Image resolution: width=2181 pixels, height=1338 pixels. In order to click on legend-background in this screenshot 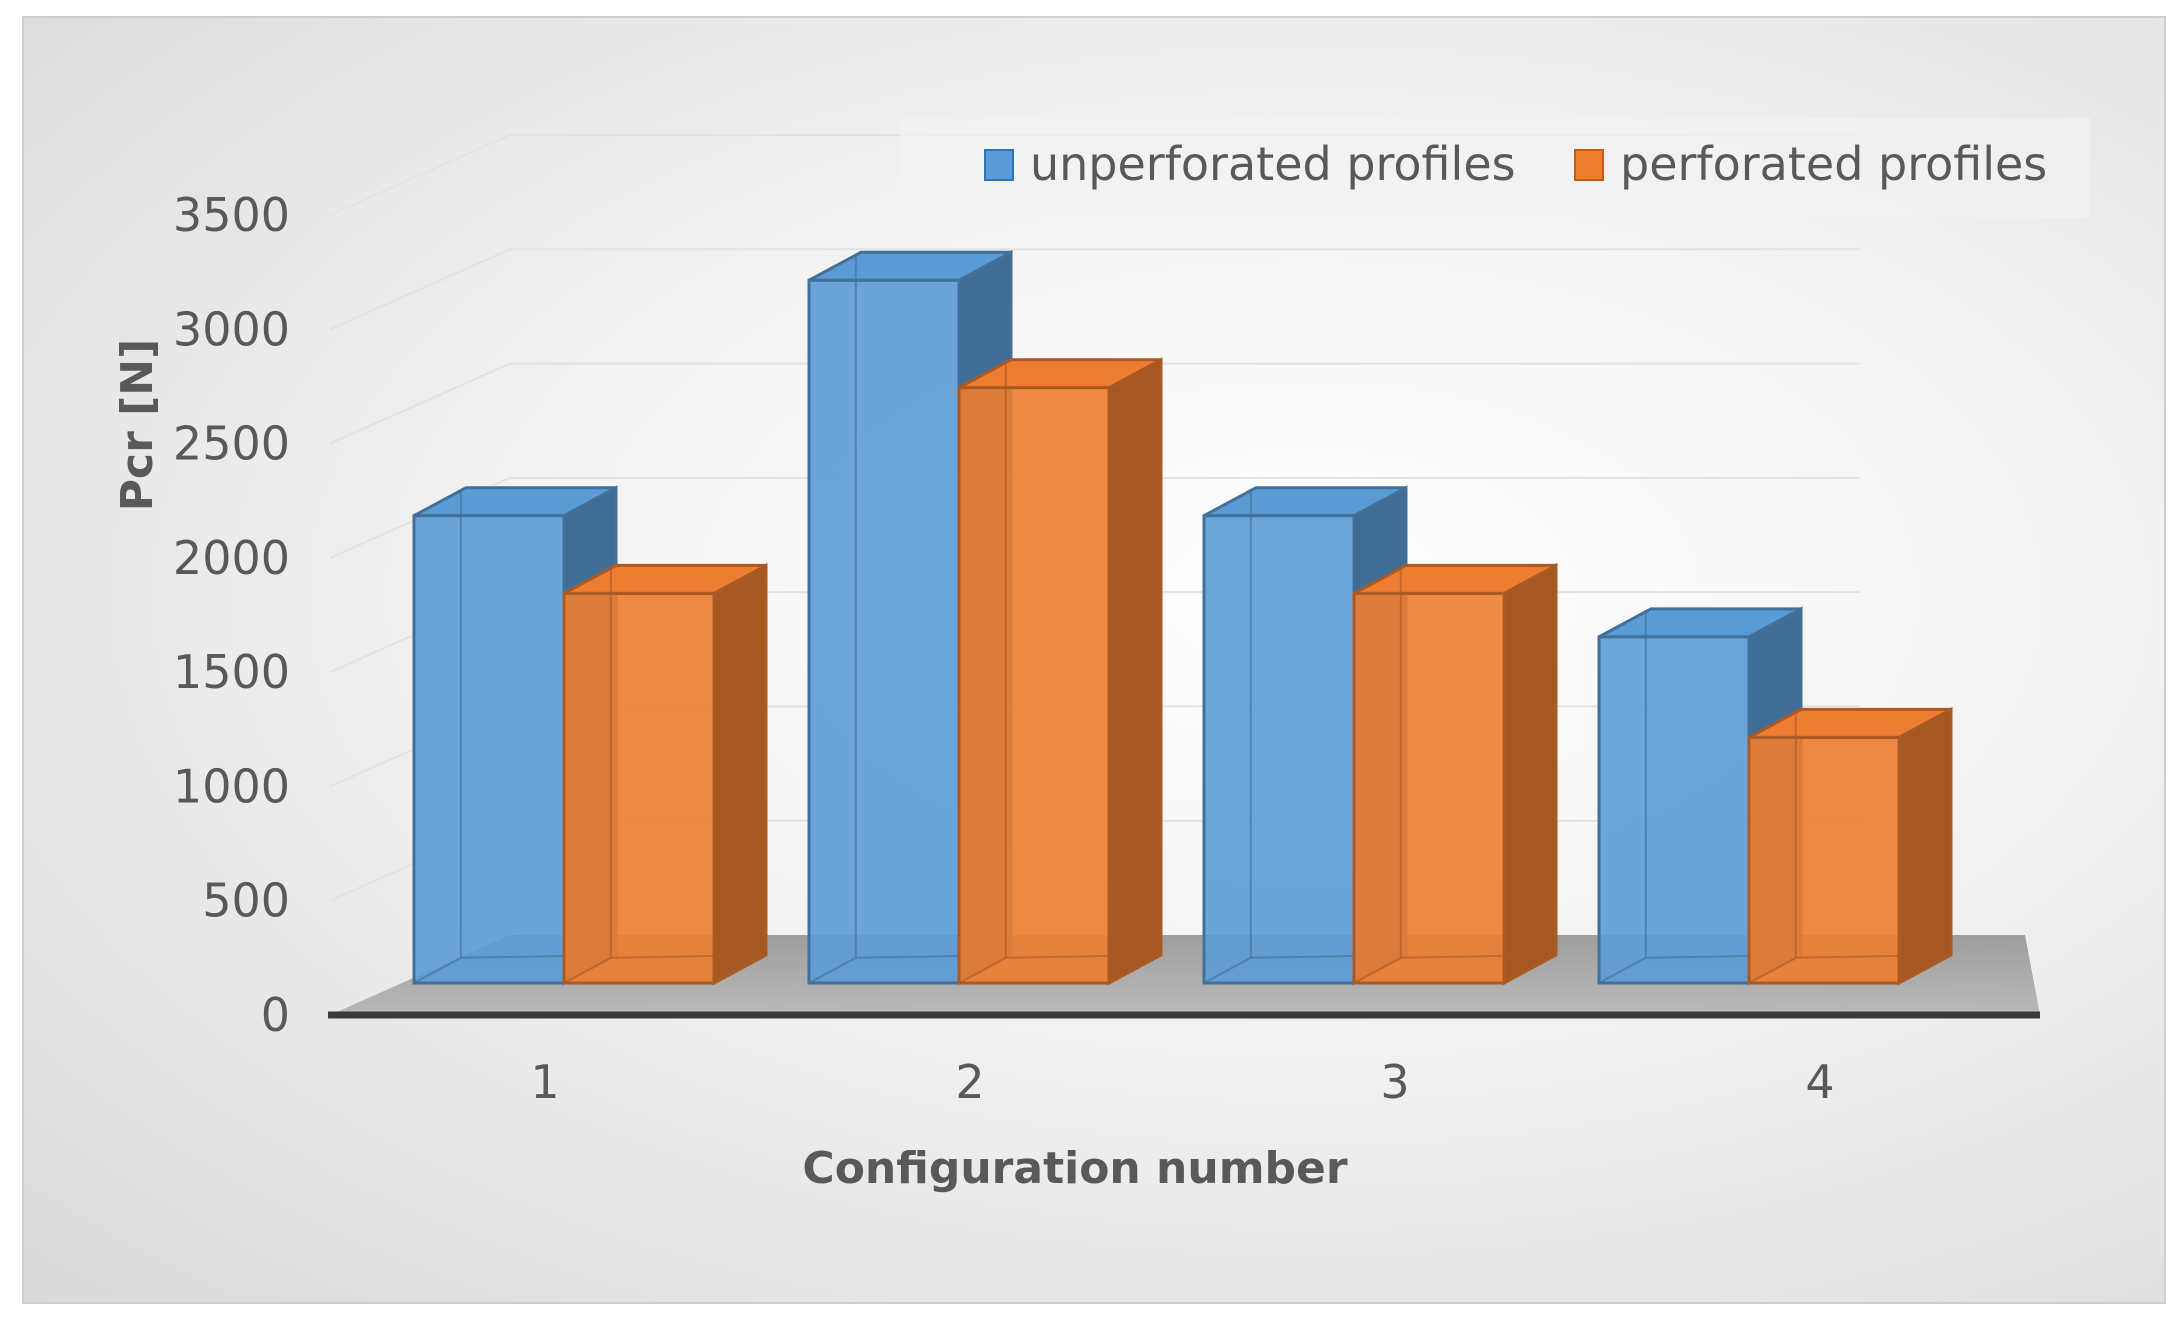, I will do `click(1495, 168)`.